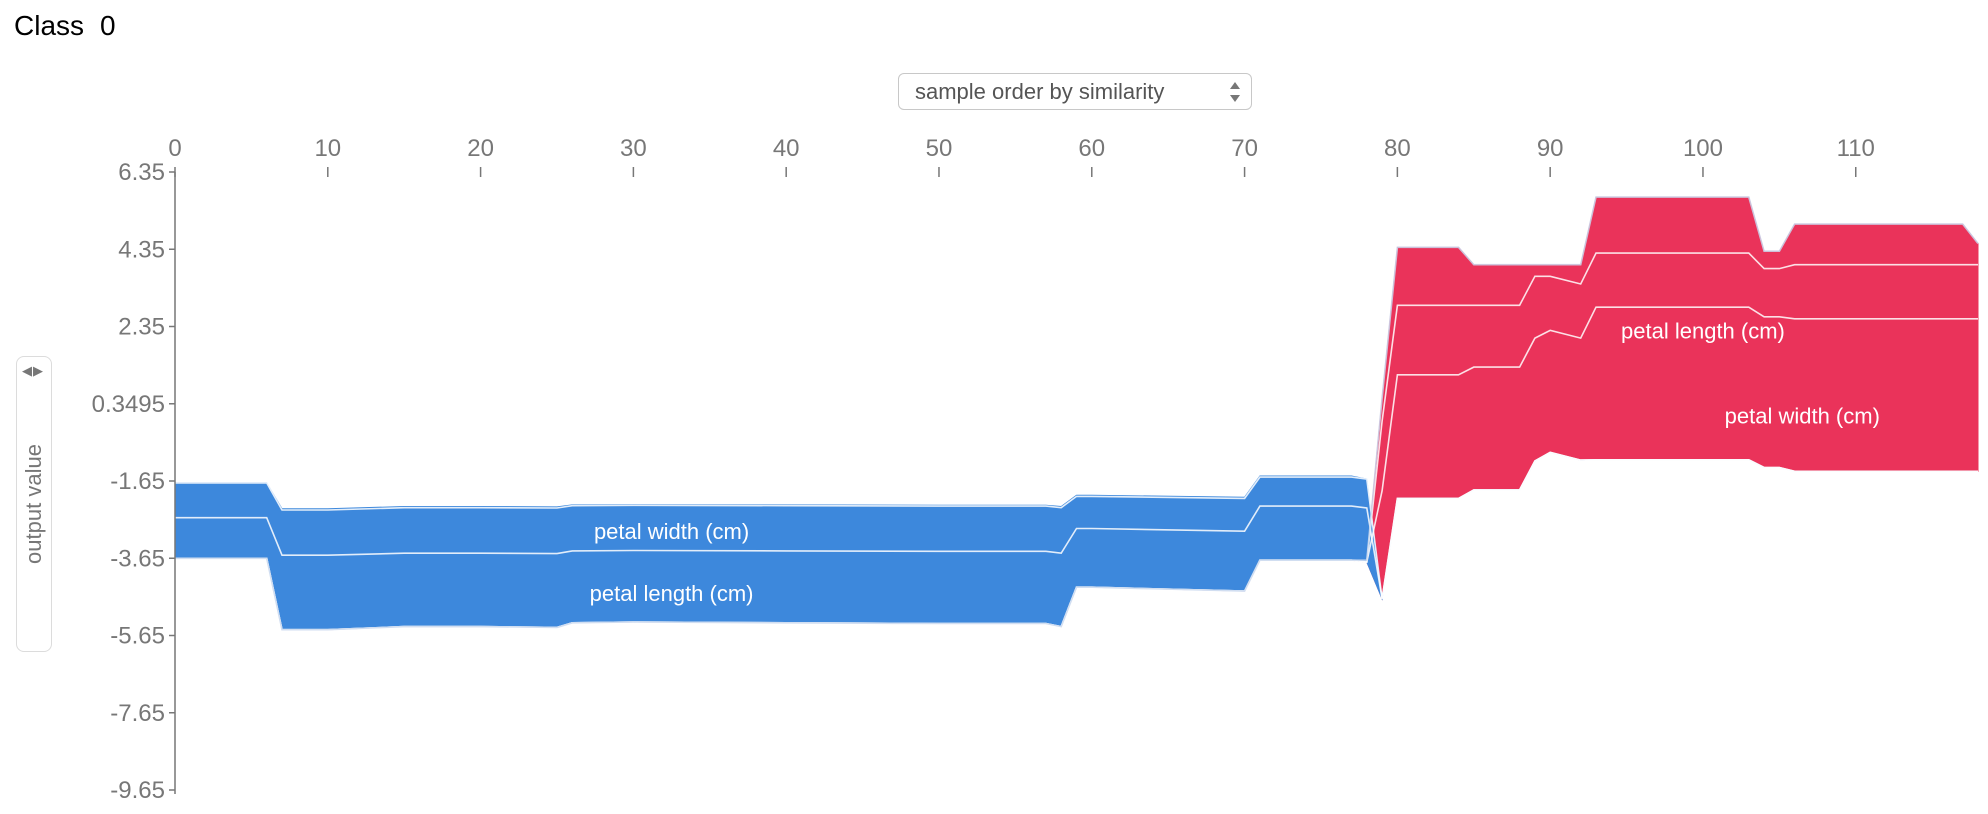  Describe the element at coordinates (786, 148) in the screenshot. I see `x-tick-label-4: 40` at that location.